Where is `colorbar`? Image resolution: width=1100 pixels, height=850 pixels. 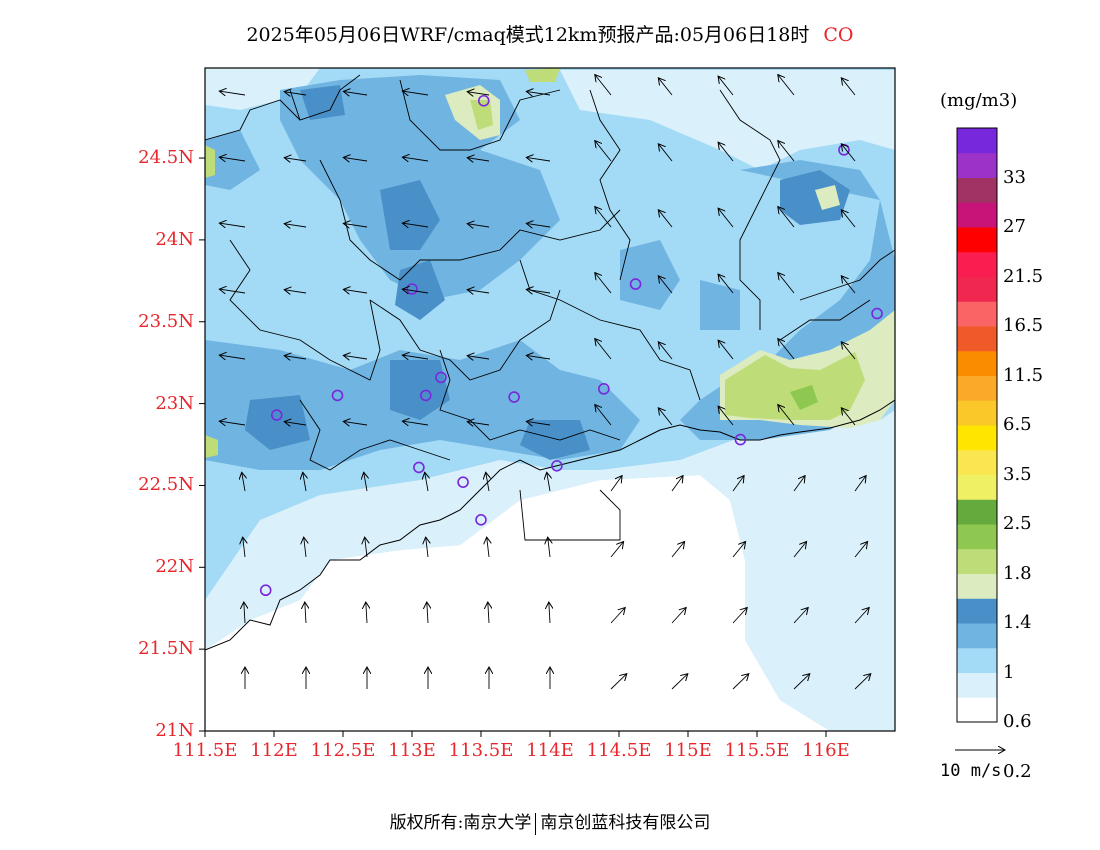
colorbar is located at coordinates (977, 425).